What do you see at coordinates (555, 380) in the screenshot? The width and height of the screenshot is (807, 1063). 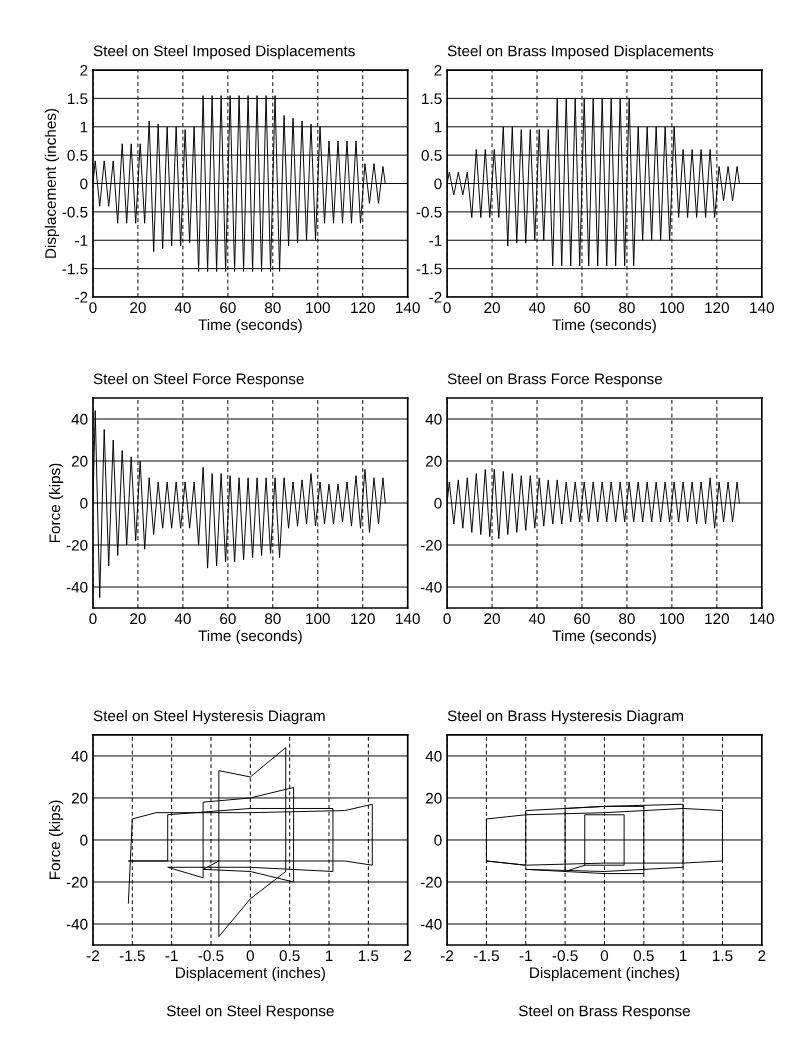 I see `chart-title: Steel on Brass Force Response` at bounding box center [555, 380].